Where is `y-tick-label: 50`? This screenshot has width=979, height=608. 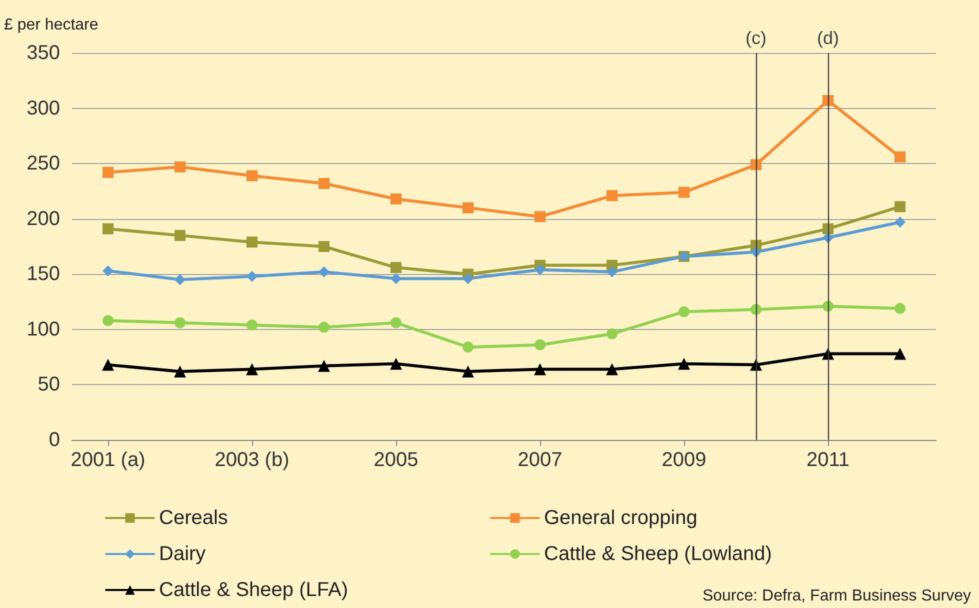
y-tick-label: 50 is located at coordinates (49, 385).